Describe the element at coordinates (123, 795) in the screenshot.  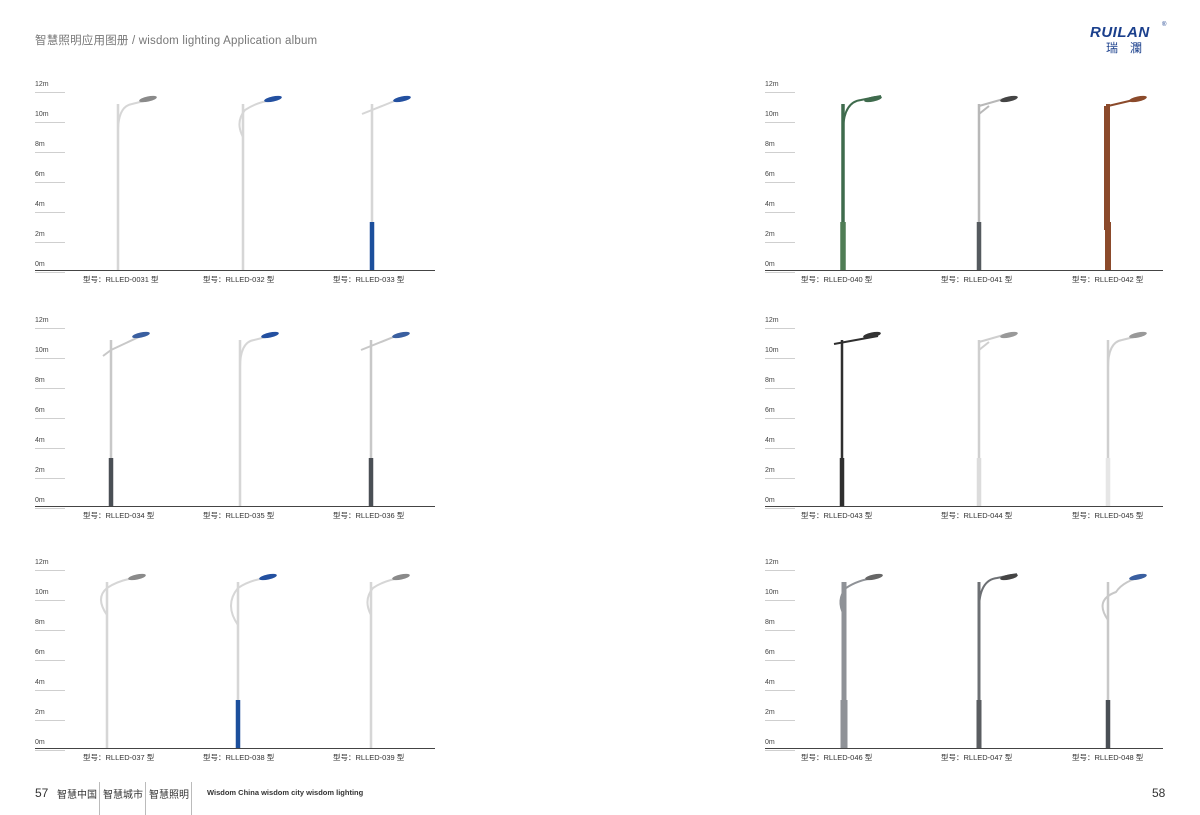
I see `footer-item-city: 智慧城市` at that location.